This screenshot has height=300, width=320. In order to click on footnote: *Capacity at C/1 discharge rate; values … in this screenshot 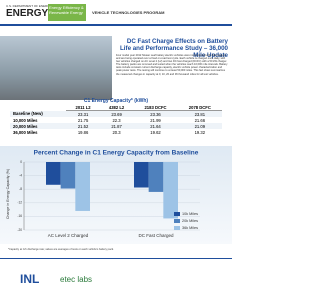, I will do `click(61, 249)`.